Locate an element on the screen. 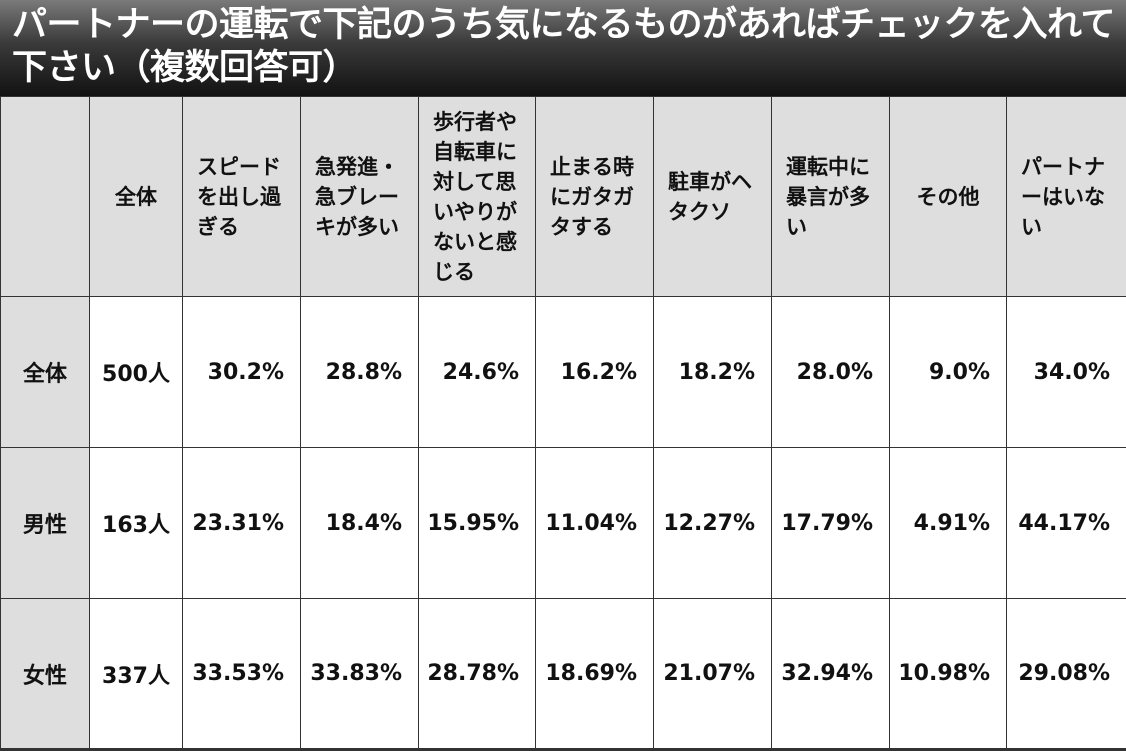 The image size is (1126, 751). column-header: 止まる時にガタガタする is located at coordinates (594, 196).